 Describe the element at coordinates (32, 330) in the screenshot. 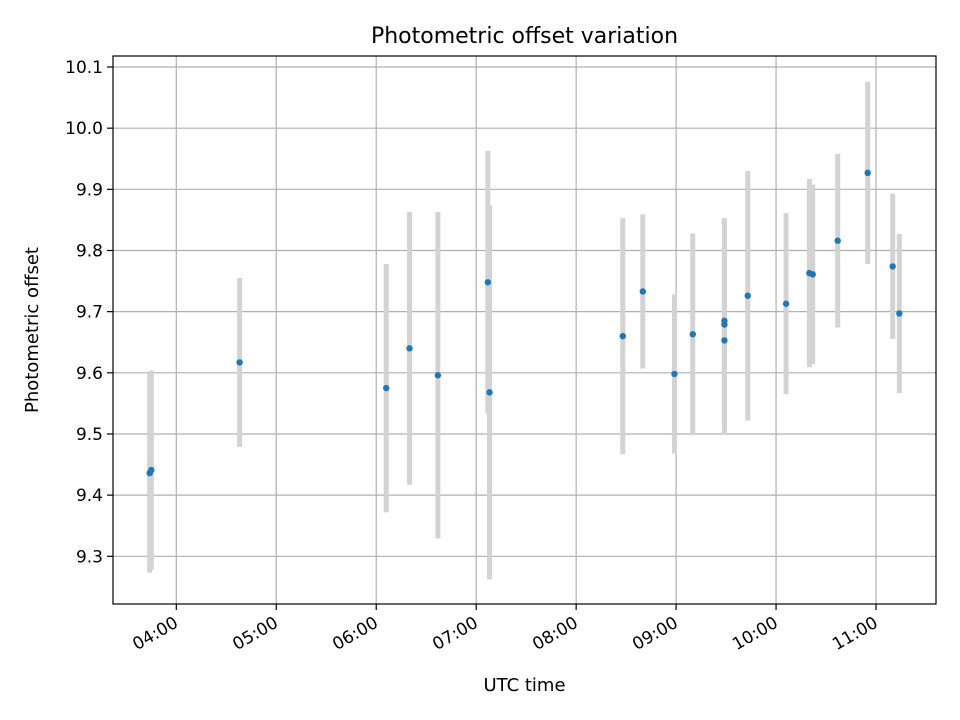

I see `y-axis-label: Photometric offset` at that location.